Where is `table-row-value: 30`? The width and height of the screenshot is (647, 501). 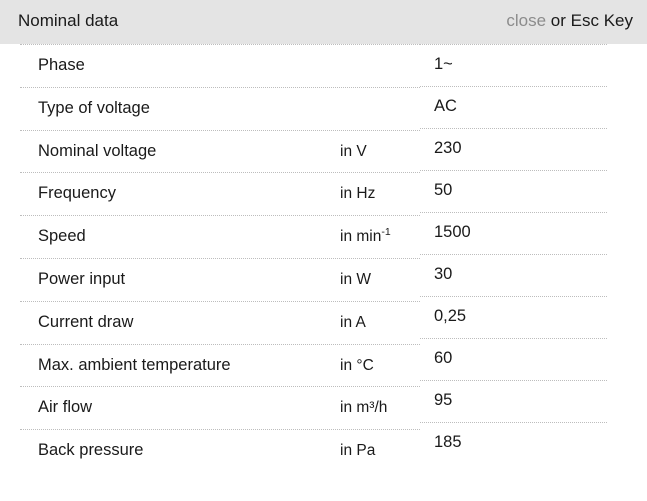
table-row-value: 30 is located at coordinates (513, 275).